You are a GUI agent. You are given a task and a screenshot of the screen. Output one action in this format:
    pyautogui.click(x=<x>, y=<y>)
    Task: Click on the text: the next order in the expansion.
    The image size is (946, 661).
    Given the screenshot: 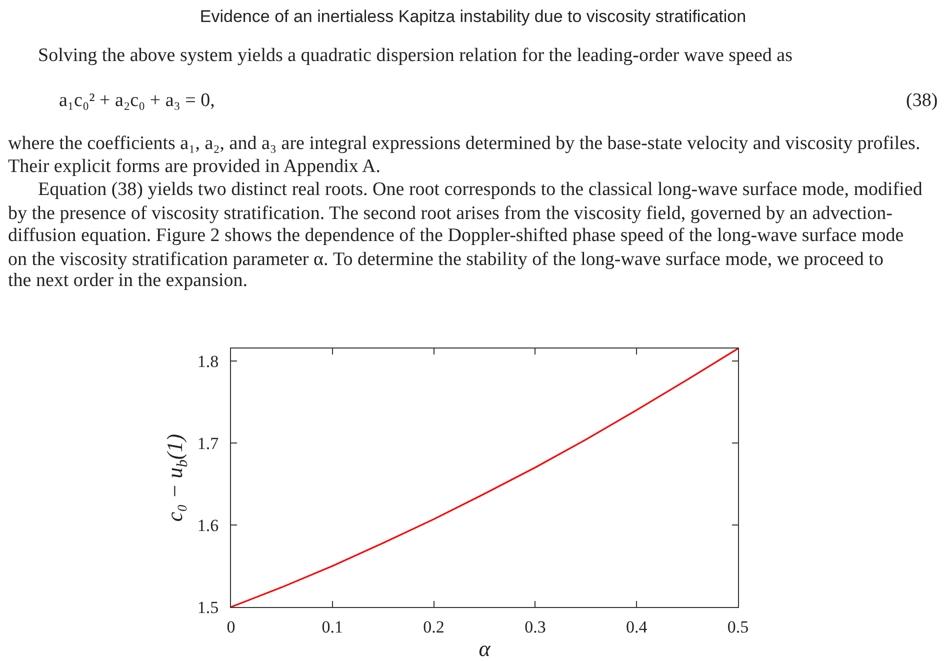 What is the action you would take?
    pyautogui.click(x=128, y=280)
    